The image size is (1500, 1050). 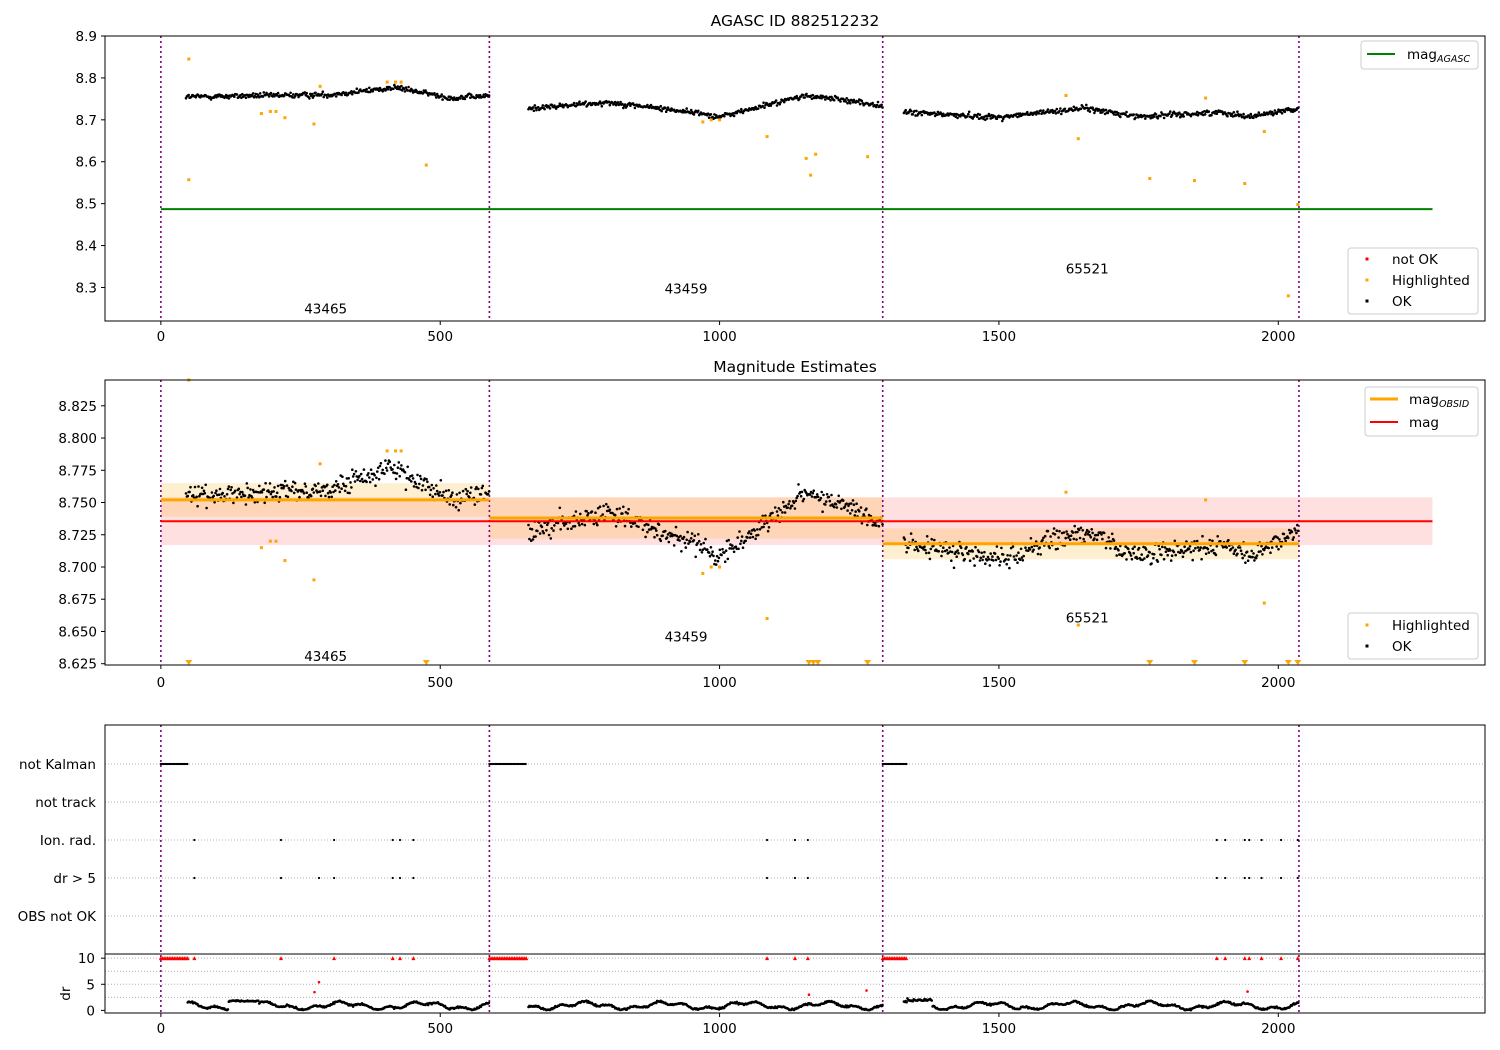 I want to click on y-tick-label: 10, so click(x=86, y=959).